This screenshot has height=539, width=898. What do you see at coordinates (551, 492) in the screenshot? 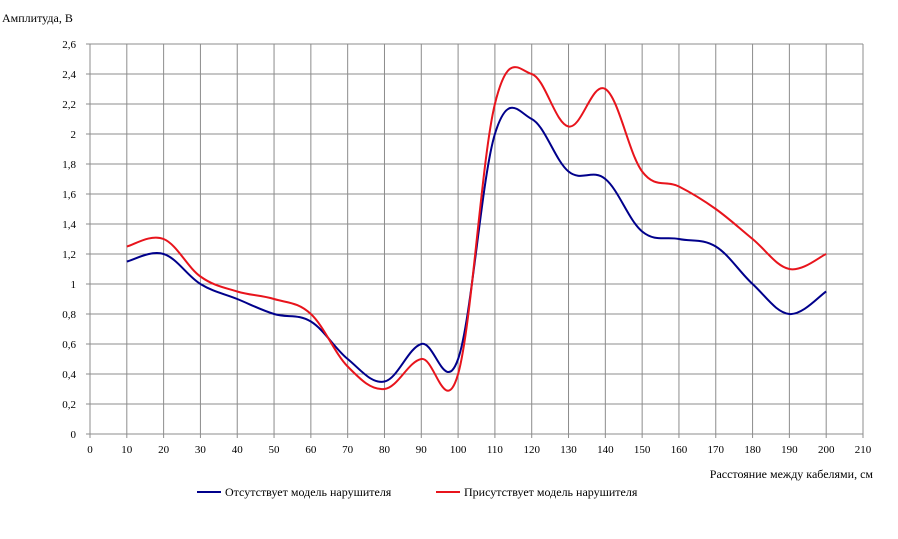
I see `legend-label-2: Присутствует модель нарушителя` at bounding box center [551, 492].